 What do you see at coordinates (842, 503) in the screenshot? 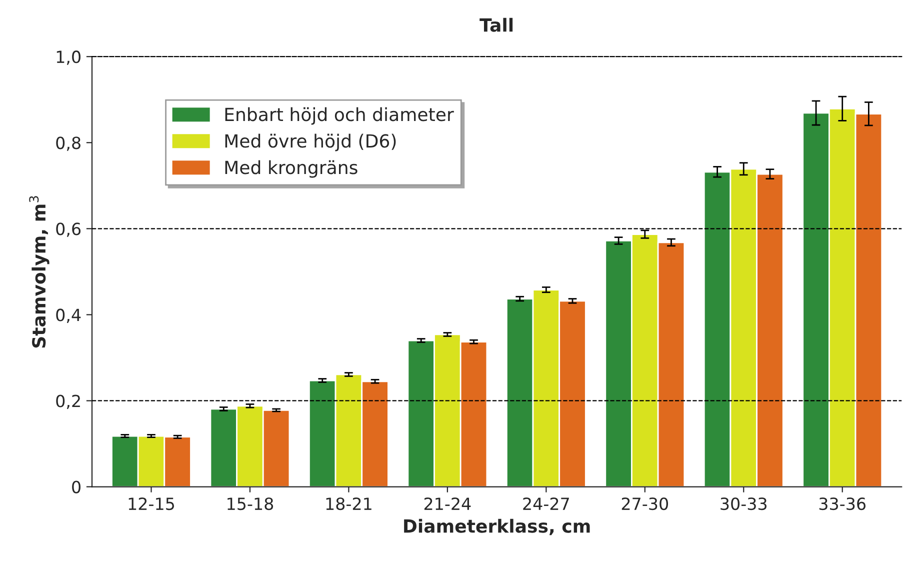
I see `x-tick-label: 33-36` at bounding box center [842, 503].